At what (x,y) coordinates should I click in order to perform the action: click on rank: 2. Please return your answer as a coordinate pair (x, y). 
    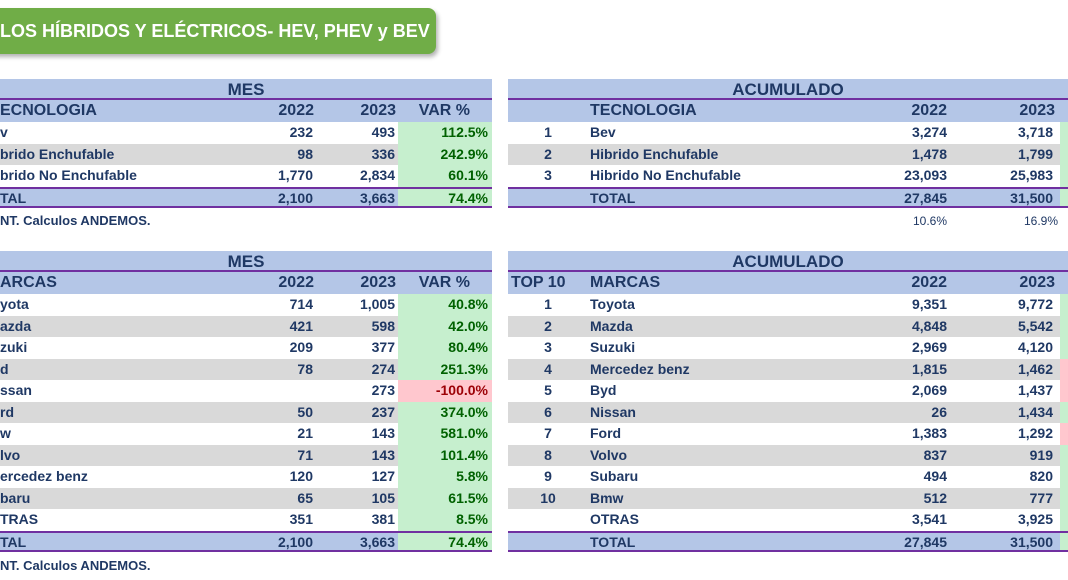
    Looking at the image, I should click on (548, 153).